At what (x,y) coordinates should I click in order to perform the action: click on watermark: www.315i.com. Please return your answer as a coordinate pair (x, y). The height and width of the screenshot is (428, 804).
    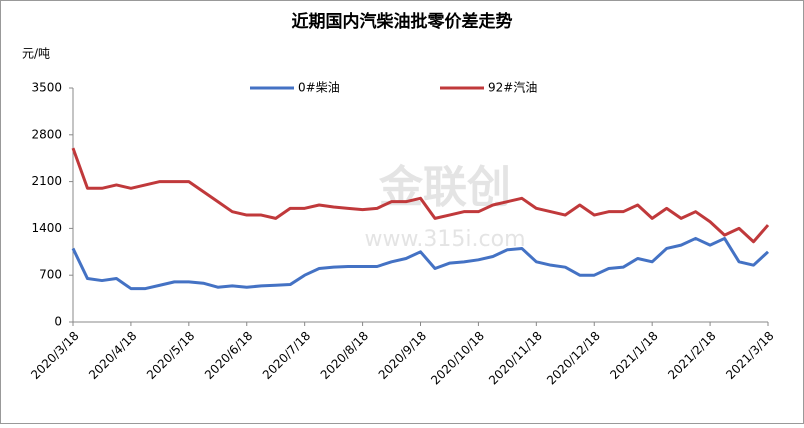
    Looking at the image, I should click on (444, 239).